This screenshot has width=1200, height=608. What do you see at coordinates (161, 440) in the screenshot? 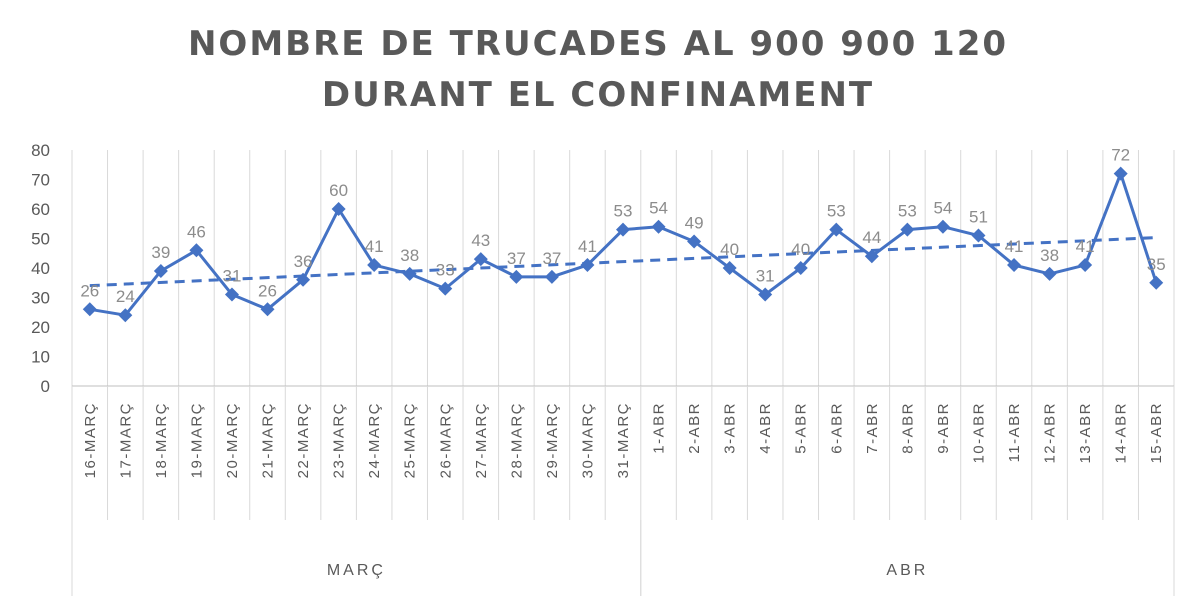
I see `x-tick-label: 18-MARÇ` at bounding box center [161, 440].